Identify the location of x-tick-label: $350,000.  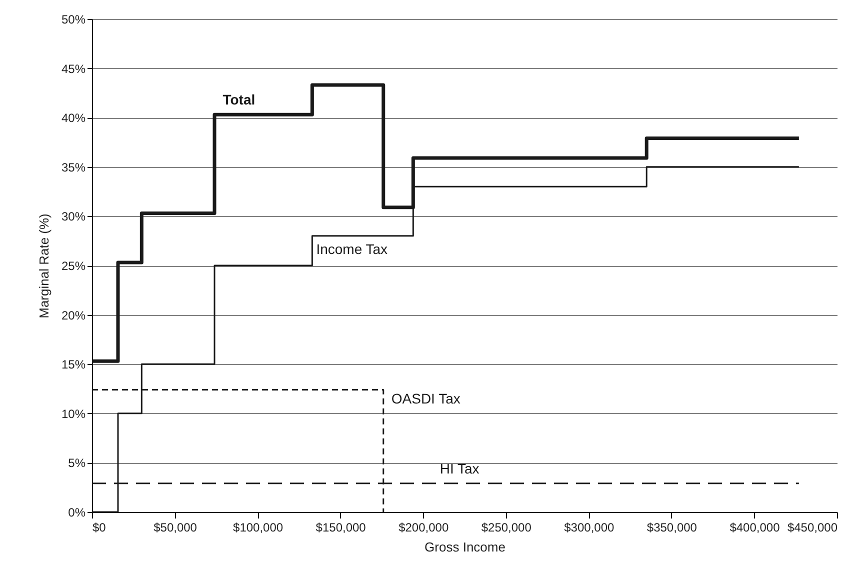
(672, 527).